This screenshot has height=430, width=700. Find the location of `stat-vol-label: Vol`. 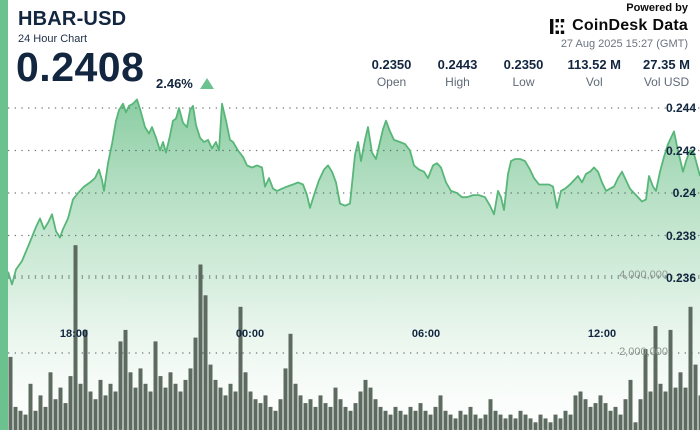

stat-vol-label: Vol is located at coordinates (594, 82).